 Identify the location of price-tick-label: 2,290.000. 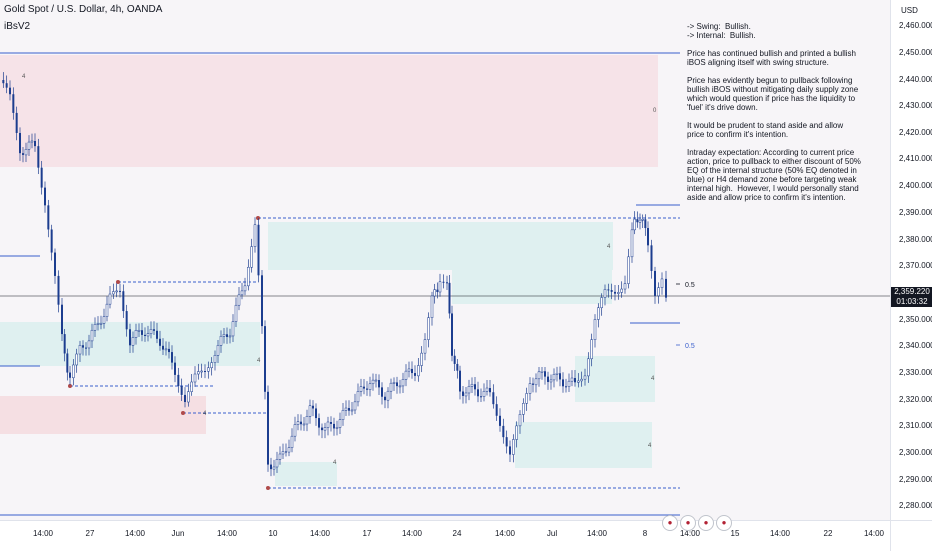
(915, 479).